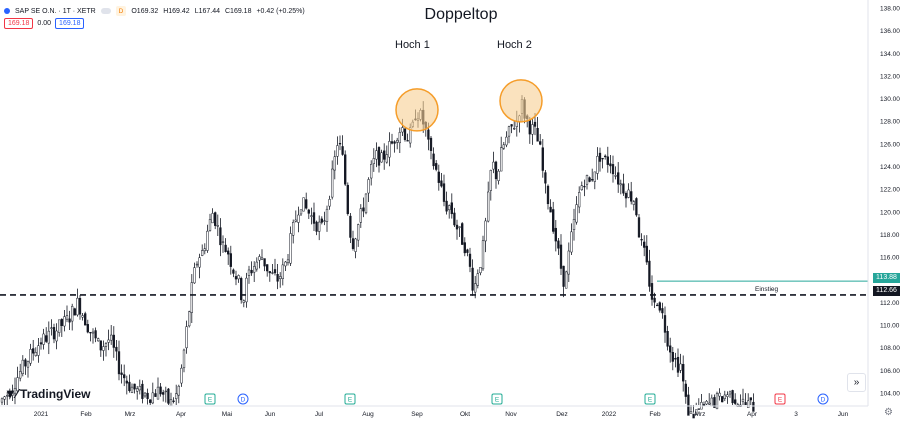 The width and height of the screenshot is (900, 421). Describe the element at coordinates (55, 11) in the screenshot. I see `symbol-label: SAP SE O.N. · 1T · XETR` at that location.